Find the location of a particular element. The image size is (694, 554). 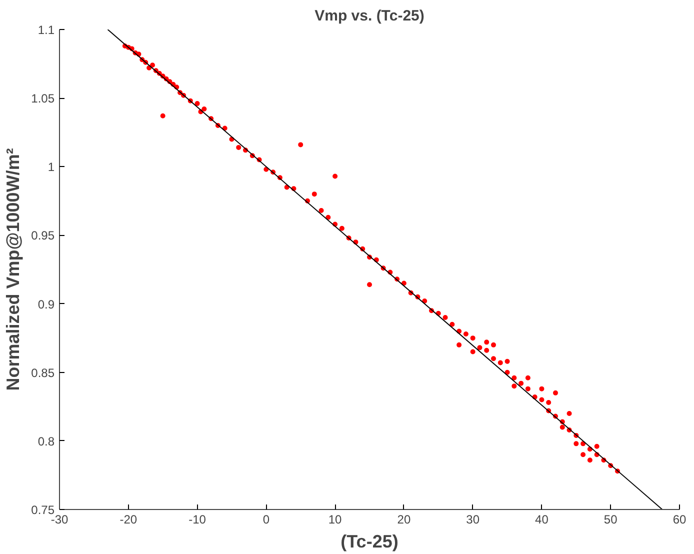

y-tick-label: 0.8 is located at coordinates (46, 441).